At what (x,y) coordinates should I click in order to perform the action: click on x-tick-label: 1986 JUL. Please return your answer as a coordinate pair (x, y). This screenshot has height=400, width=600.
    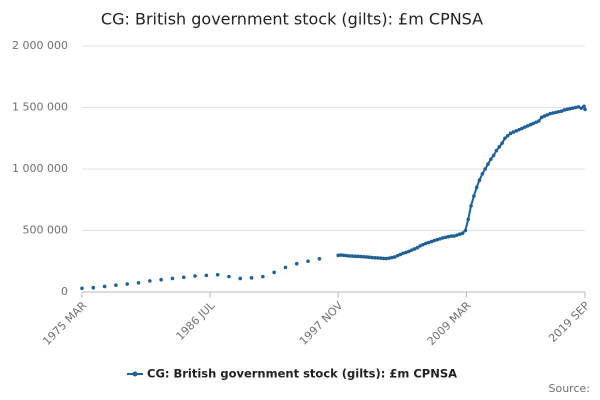
    Looking at the image, I should click on (196, 320).